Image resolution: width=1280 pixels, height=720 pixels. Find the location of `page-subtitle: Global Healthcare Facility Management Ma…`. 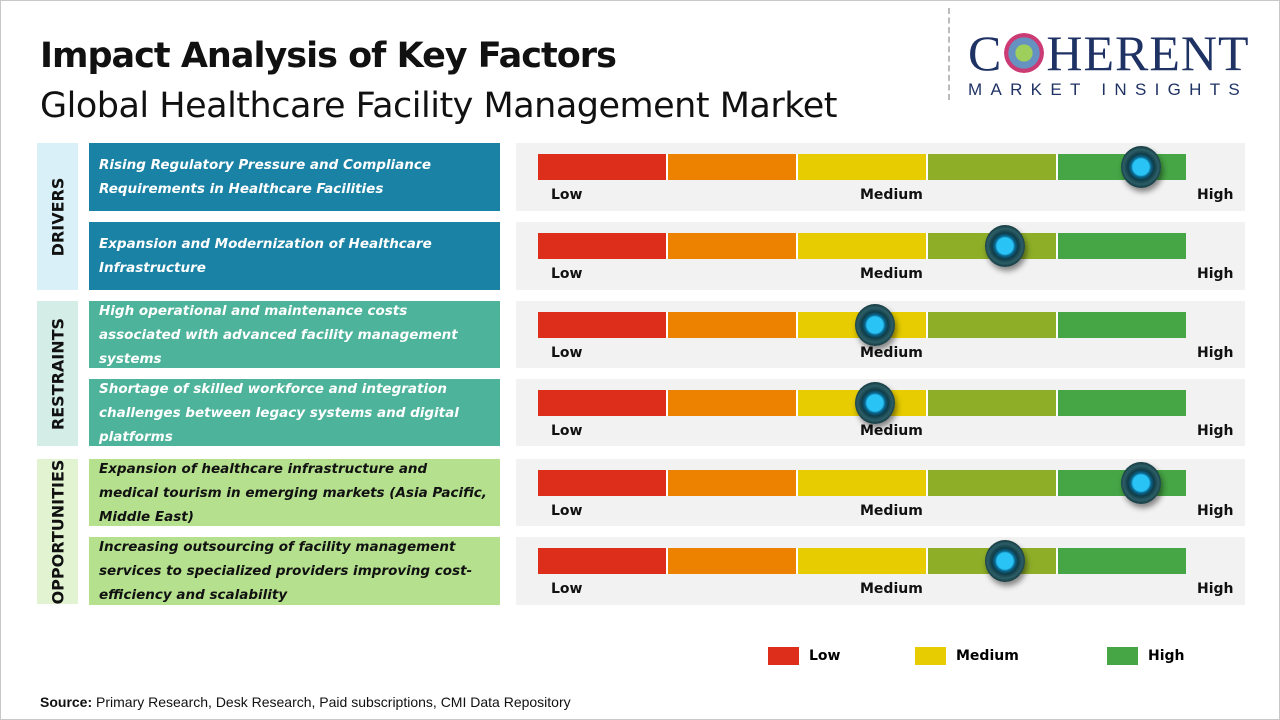

page-subtitle: Global Healthcare Facility Management Ma… is located at coordinates (439, 106).